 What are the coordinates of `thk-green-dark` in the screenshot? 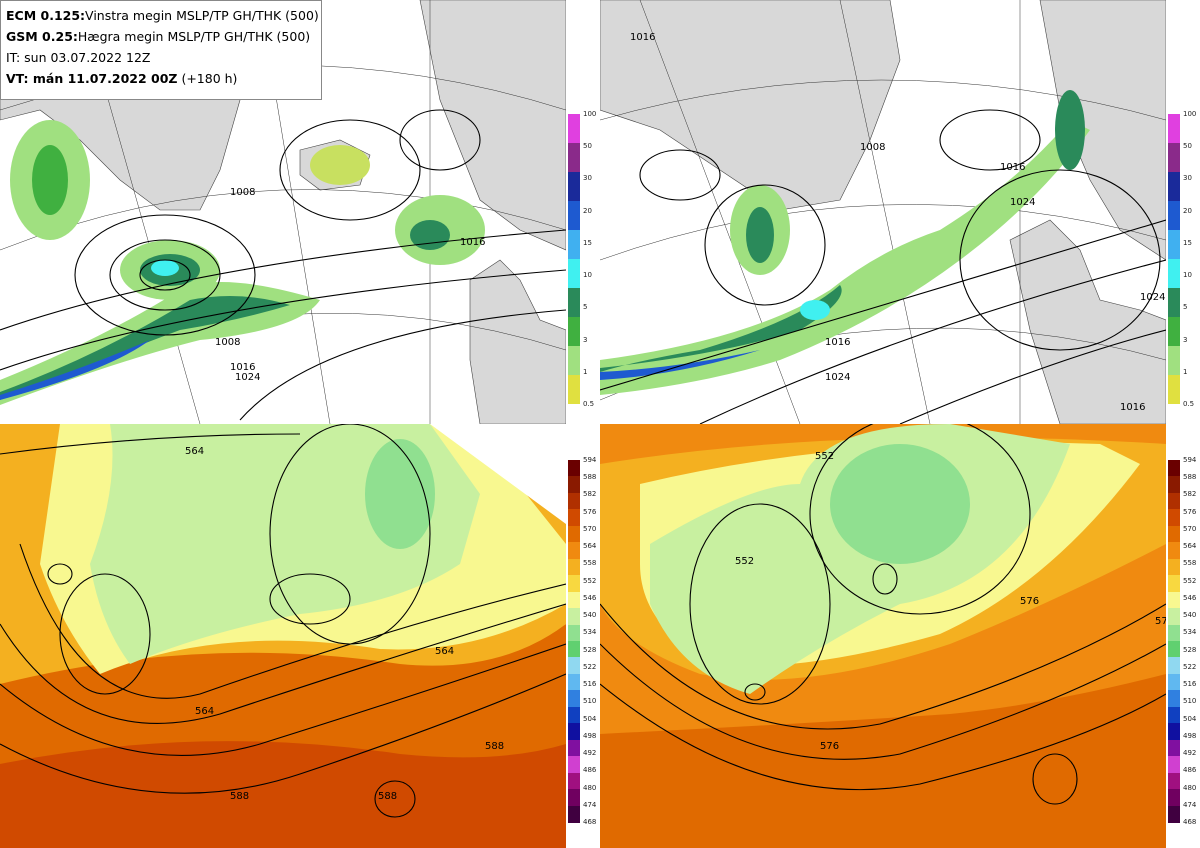 It's located at (400, 494).